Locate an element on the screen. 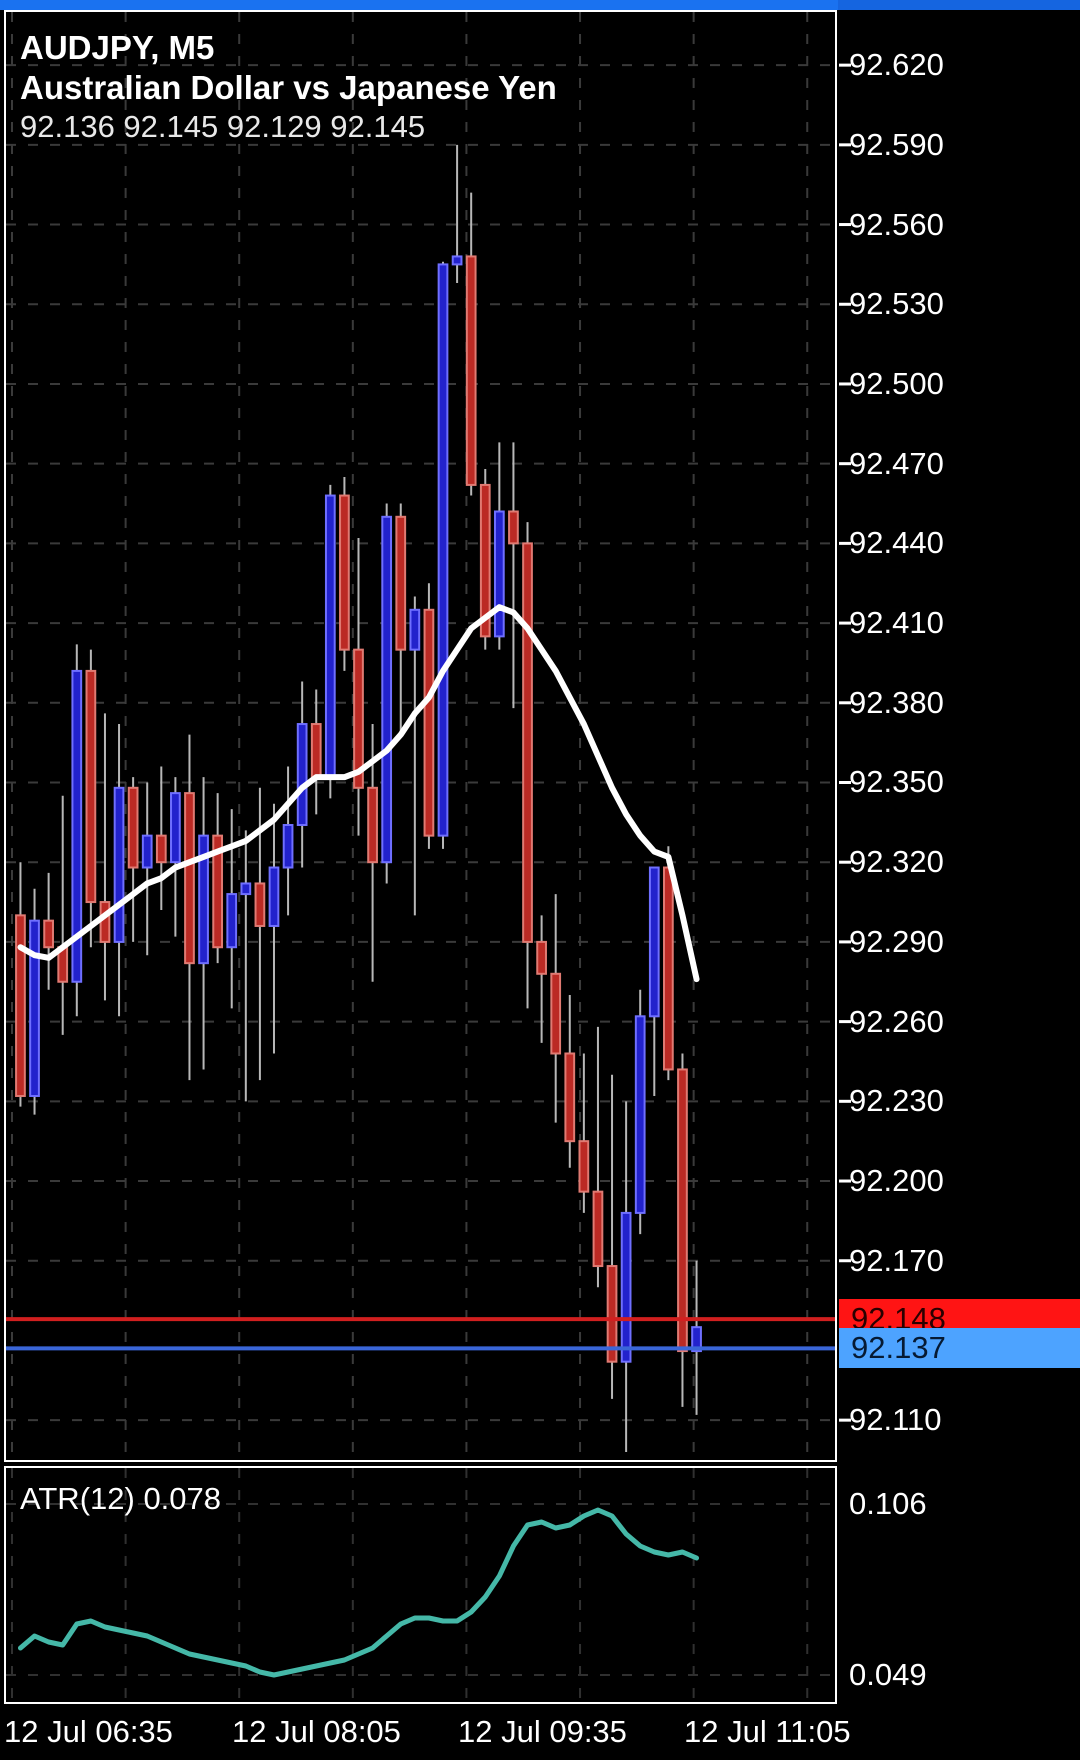 The height and width of the screenshot is (1760, 1080). time-axis-label: 12 Jul 09:35 is located at coordinates (542, 1731).